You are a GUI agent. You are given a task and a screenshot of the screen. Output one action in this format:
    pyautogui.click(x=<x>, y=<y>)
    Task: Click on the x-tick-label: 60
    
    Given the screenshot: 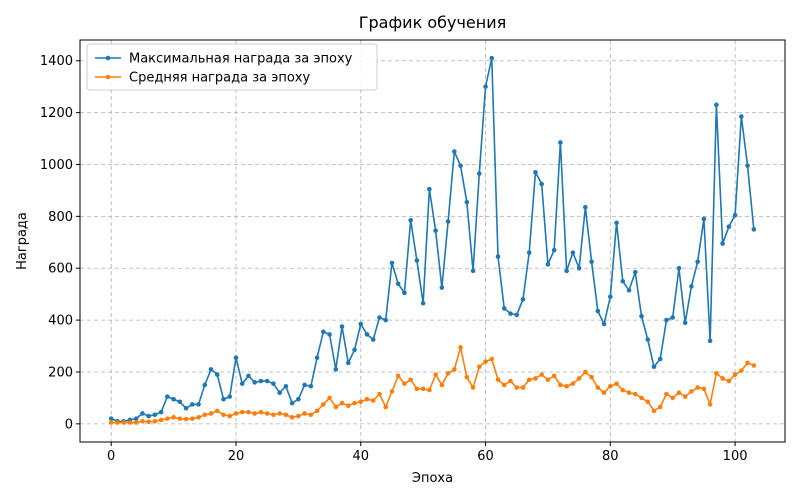 What is the action you would take?
    pyautogui.click(x=485, y=456)
    